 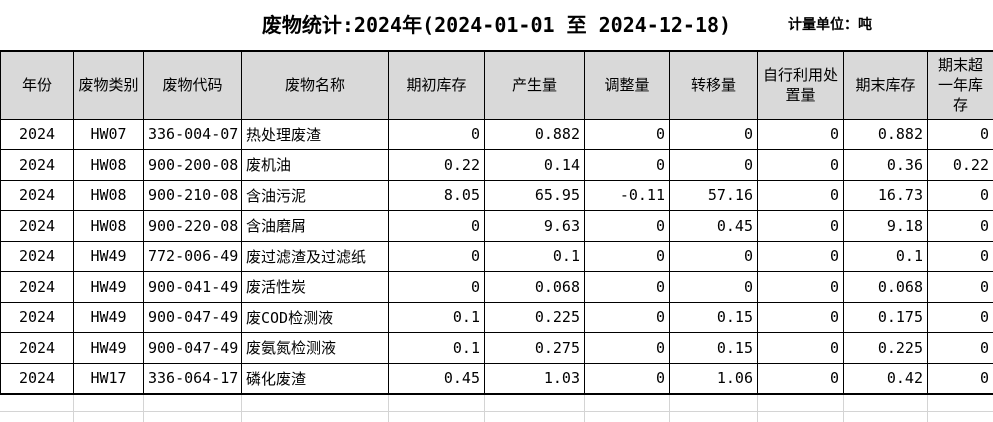 I want to click on table-cell: 磷化废渣, so click(x=315, y=378).